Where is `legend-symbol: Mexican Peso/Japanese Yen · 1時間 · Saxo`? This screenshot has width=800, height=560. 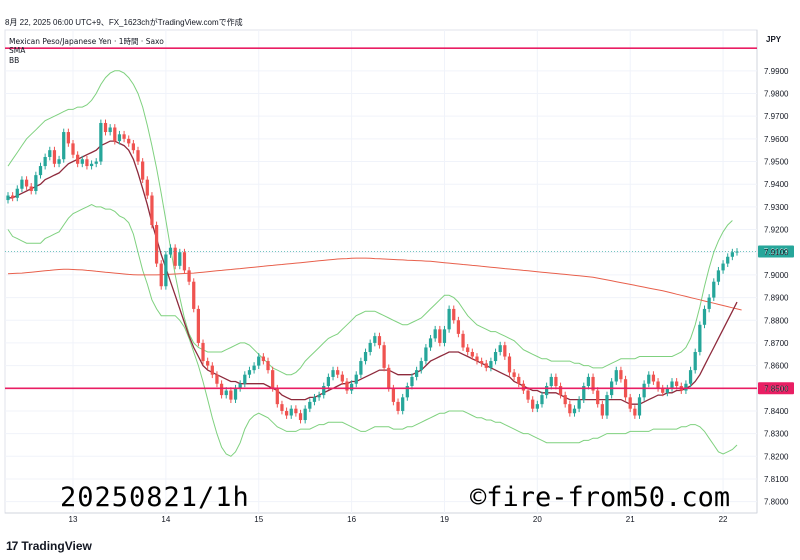 legend-symbol: Mexican Peso/Japanese Yen · 1時間 · Saxo is located at coordinates (86, 41).